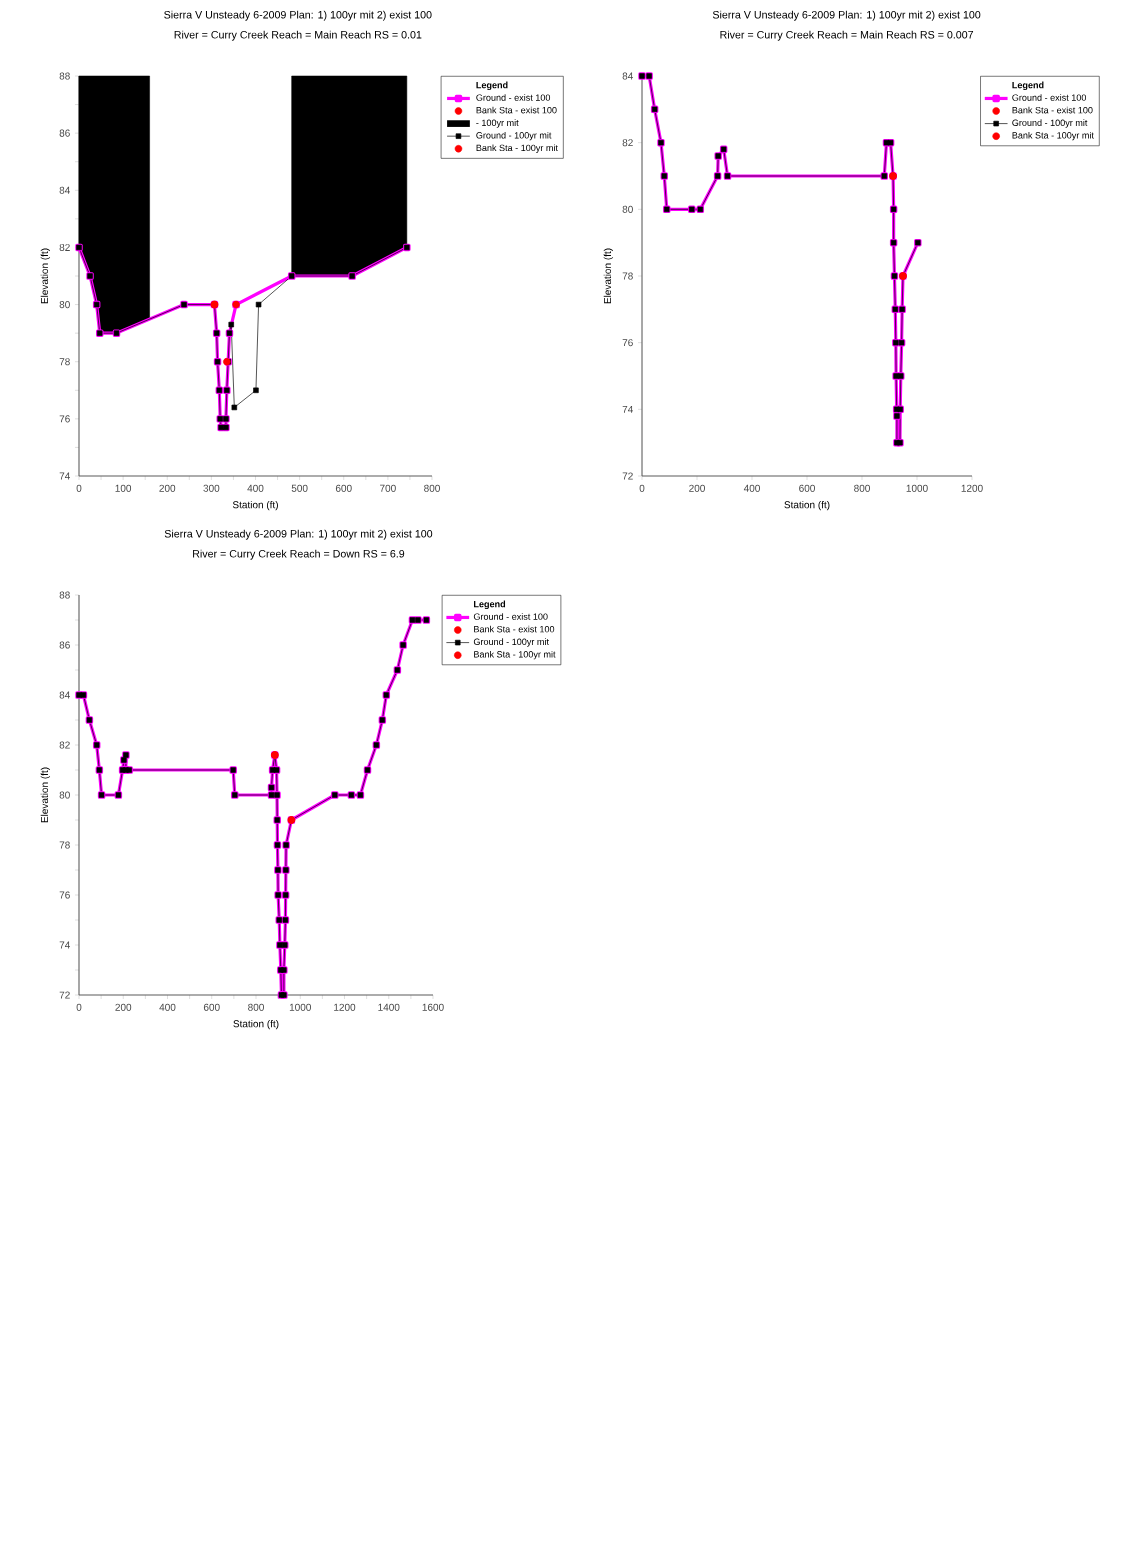 Image resolution: width=1125 pixels, height=1560 pixels. What do you see at coordinates (123, 488) in the screenshot?
I see `x-tick-label: 100` at bounding box center [123, 488].